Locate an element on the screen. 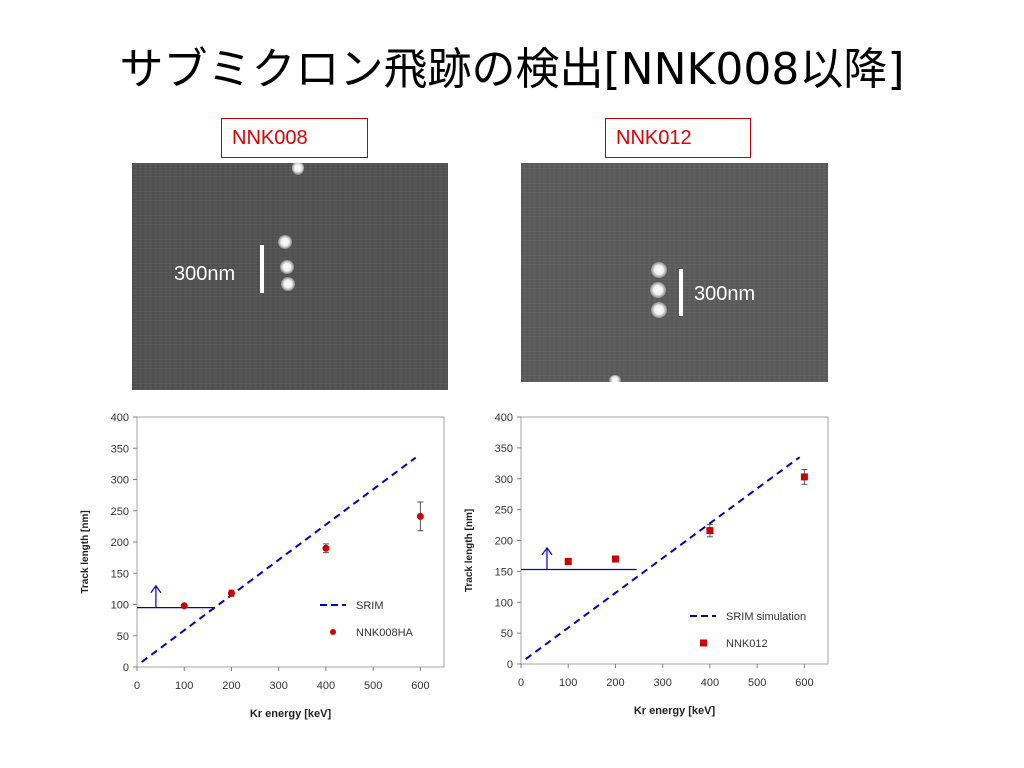 The height and width of the screenshot is (768, 1024). sem-image-nnk012: 300nm is located at coordinates (674, 272).